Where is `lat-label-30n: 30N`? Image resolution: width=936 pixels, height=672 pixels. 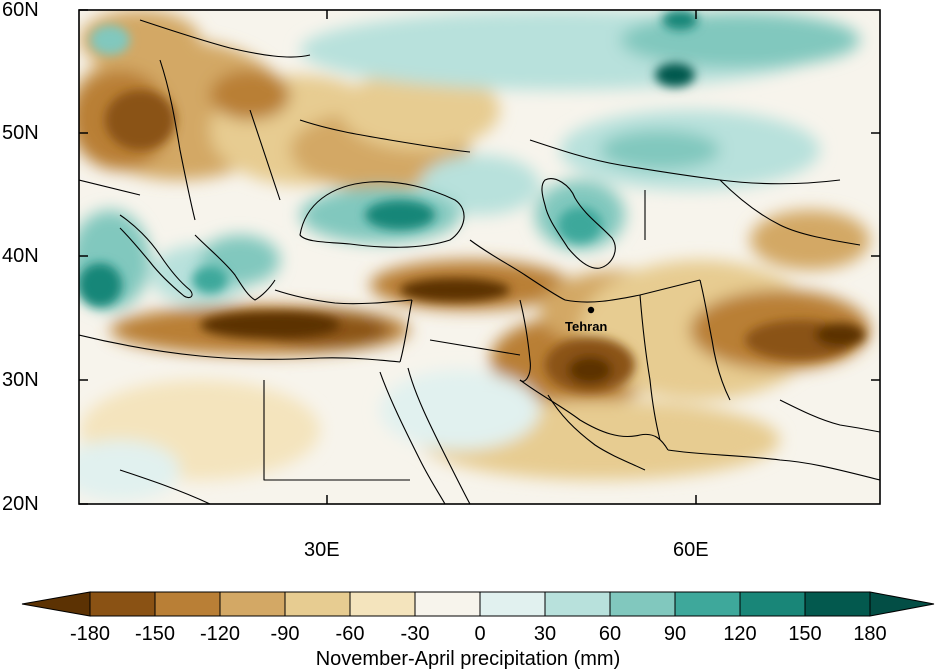 lat-label-30n: 30N is located at coordinates (20, 380).